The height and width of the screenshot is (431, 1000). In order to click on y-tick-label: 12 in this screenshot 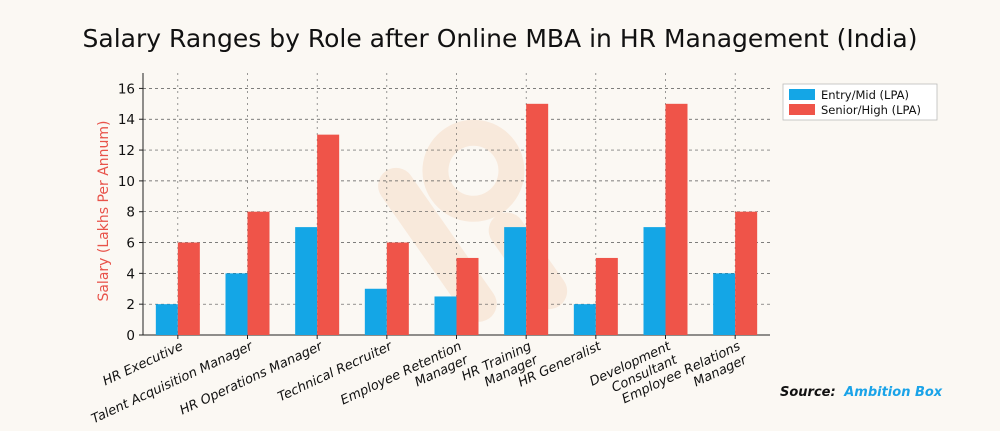, I will do `click(126, 151)`.